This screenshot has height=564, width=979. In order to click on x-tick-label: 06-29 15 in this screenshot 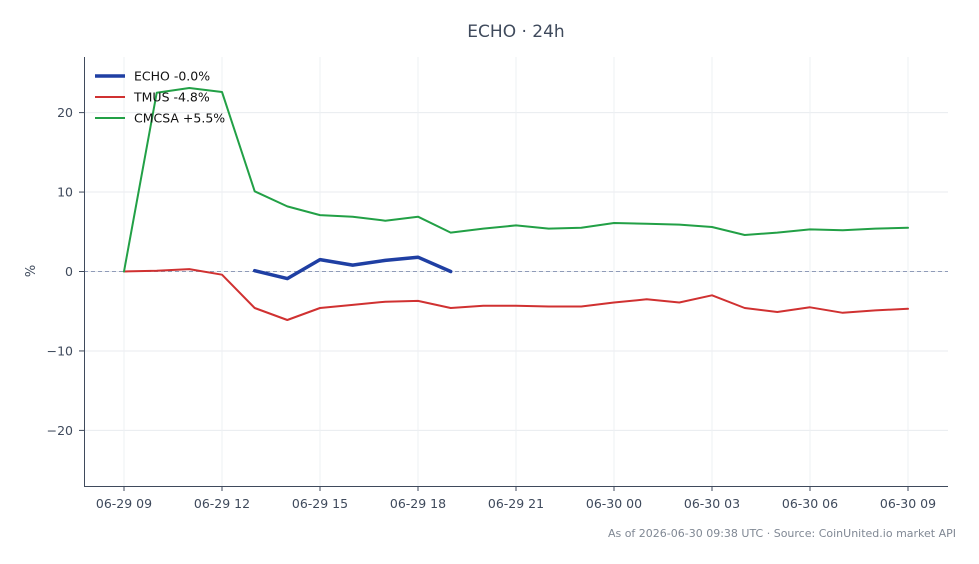, I will do `click(320, 503)`.